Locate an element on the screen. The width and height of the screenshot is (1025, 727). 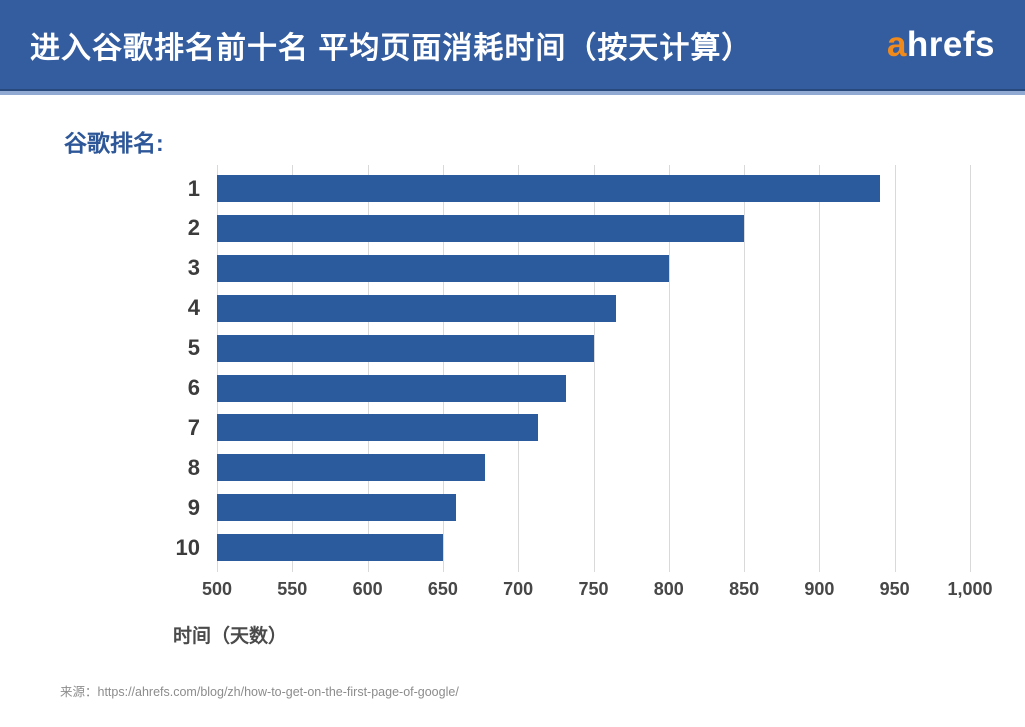
x-tick-label: 800 is located at coordinates (668, 589).